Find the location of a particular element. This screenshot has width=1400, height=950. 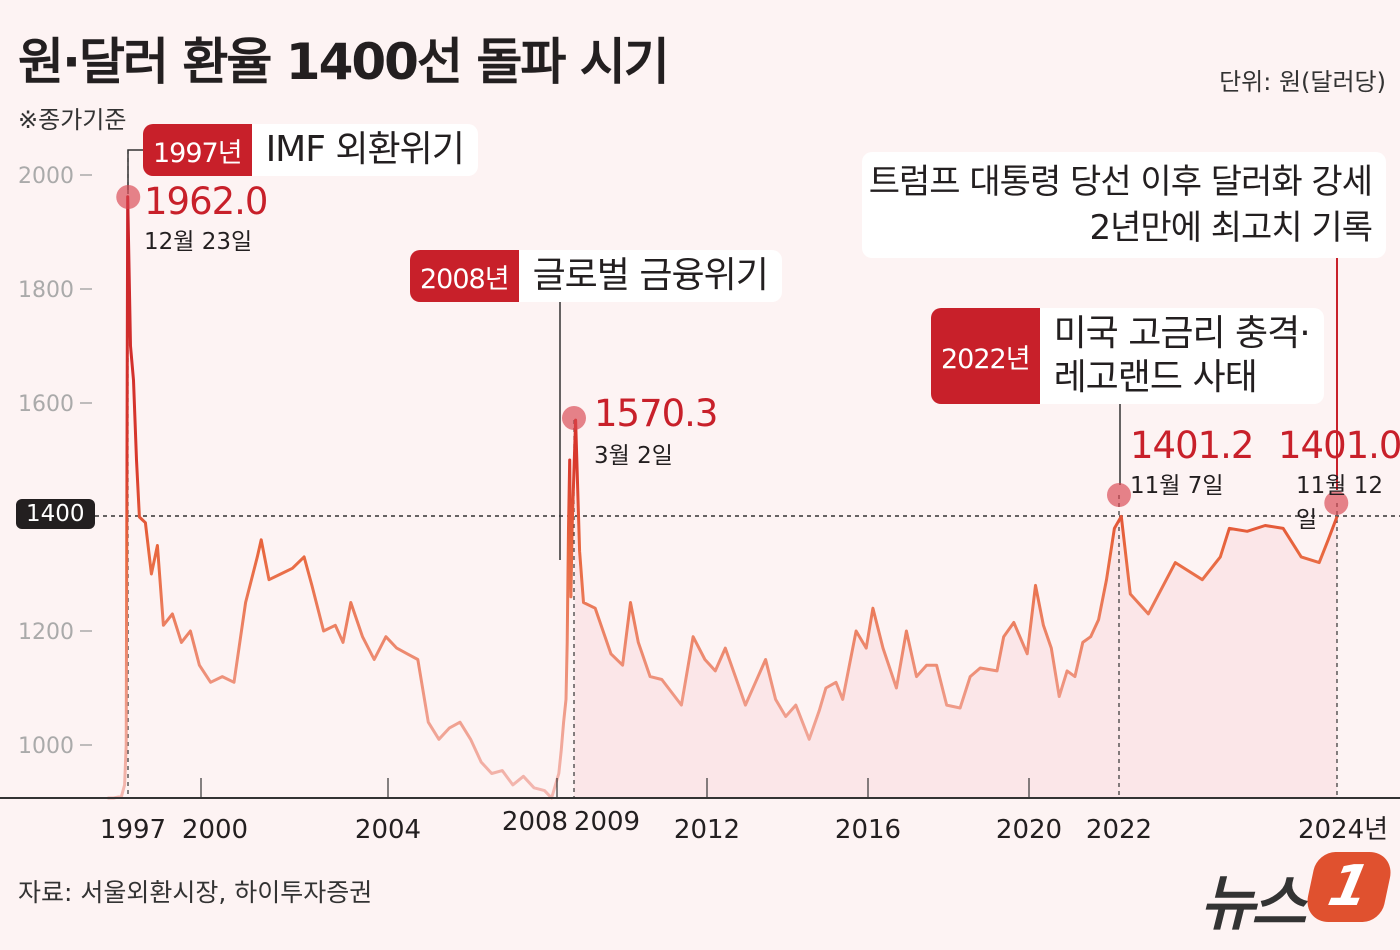

date-label: 11월 12일 is located at coordinates (1340, 503).